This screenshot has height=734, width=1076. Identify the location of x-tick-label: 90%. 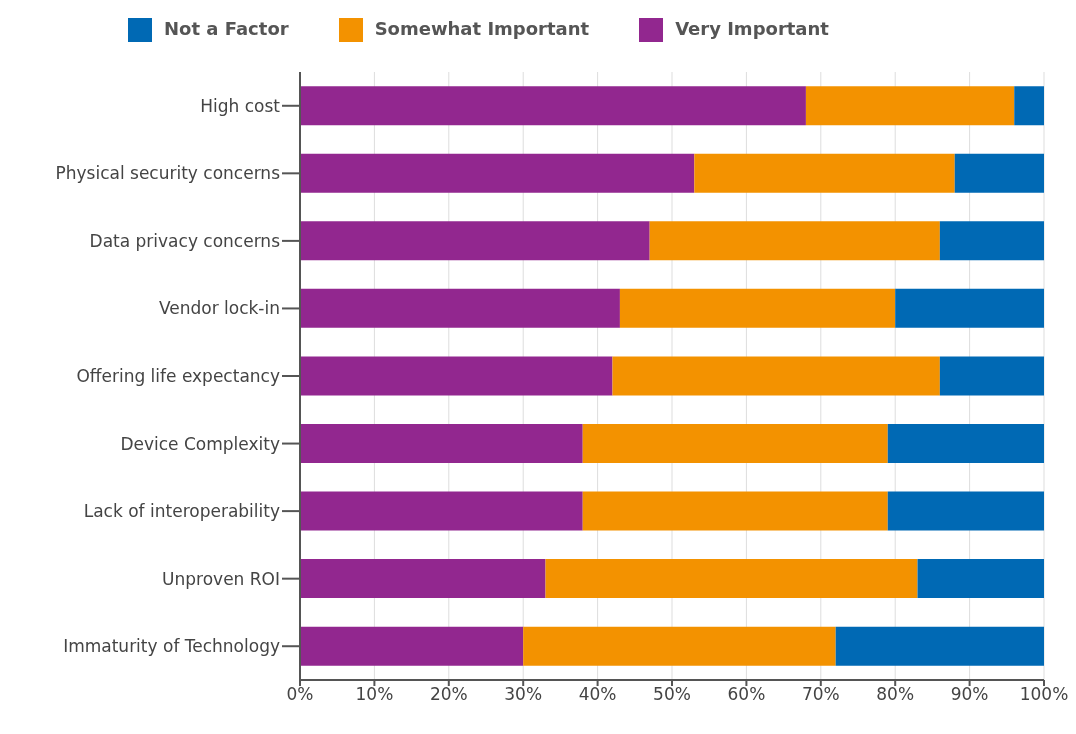
(969, 694).